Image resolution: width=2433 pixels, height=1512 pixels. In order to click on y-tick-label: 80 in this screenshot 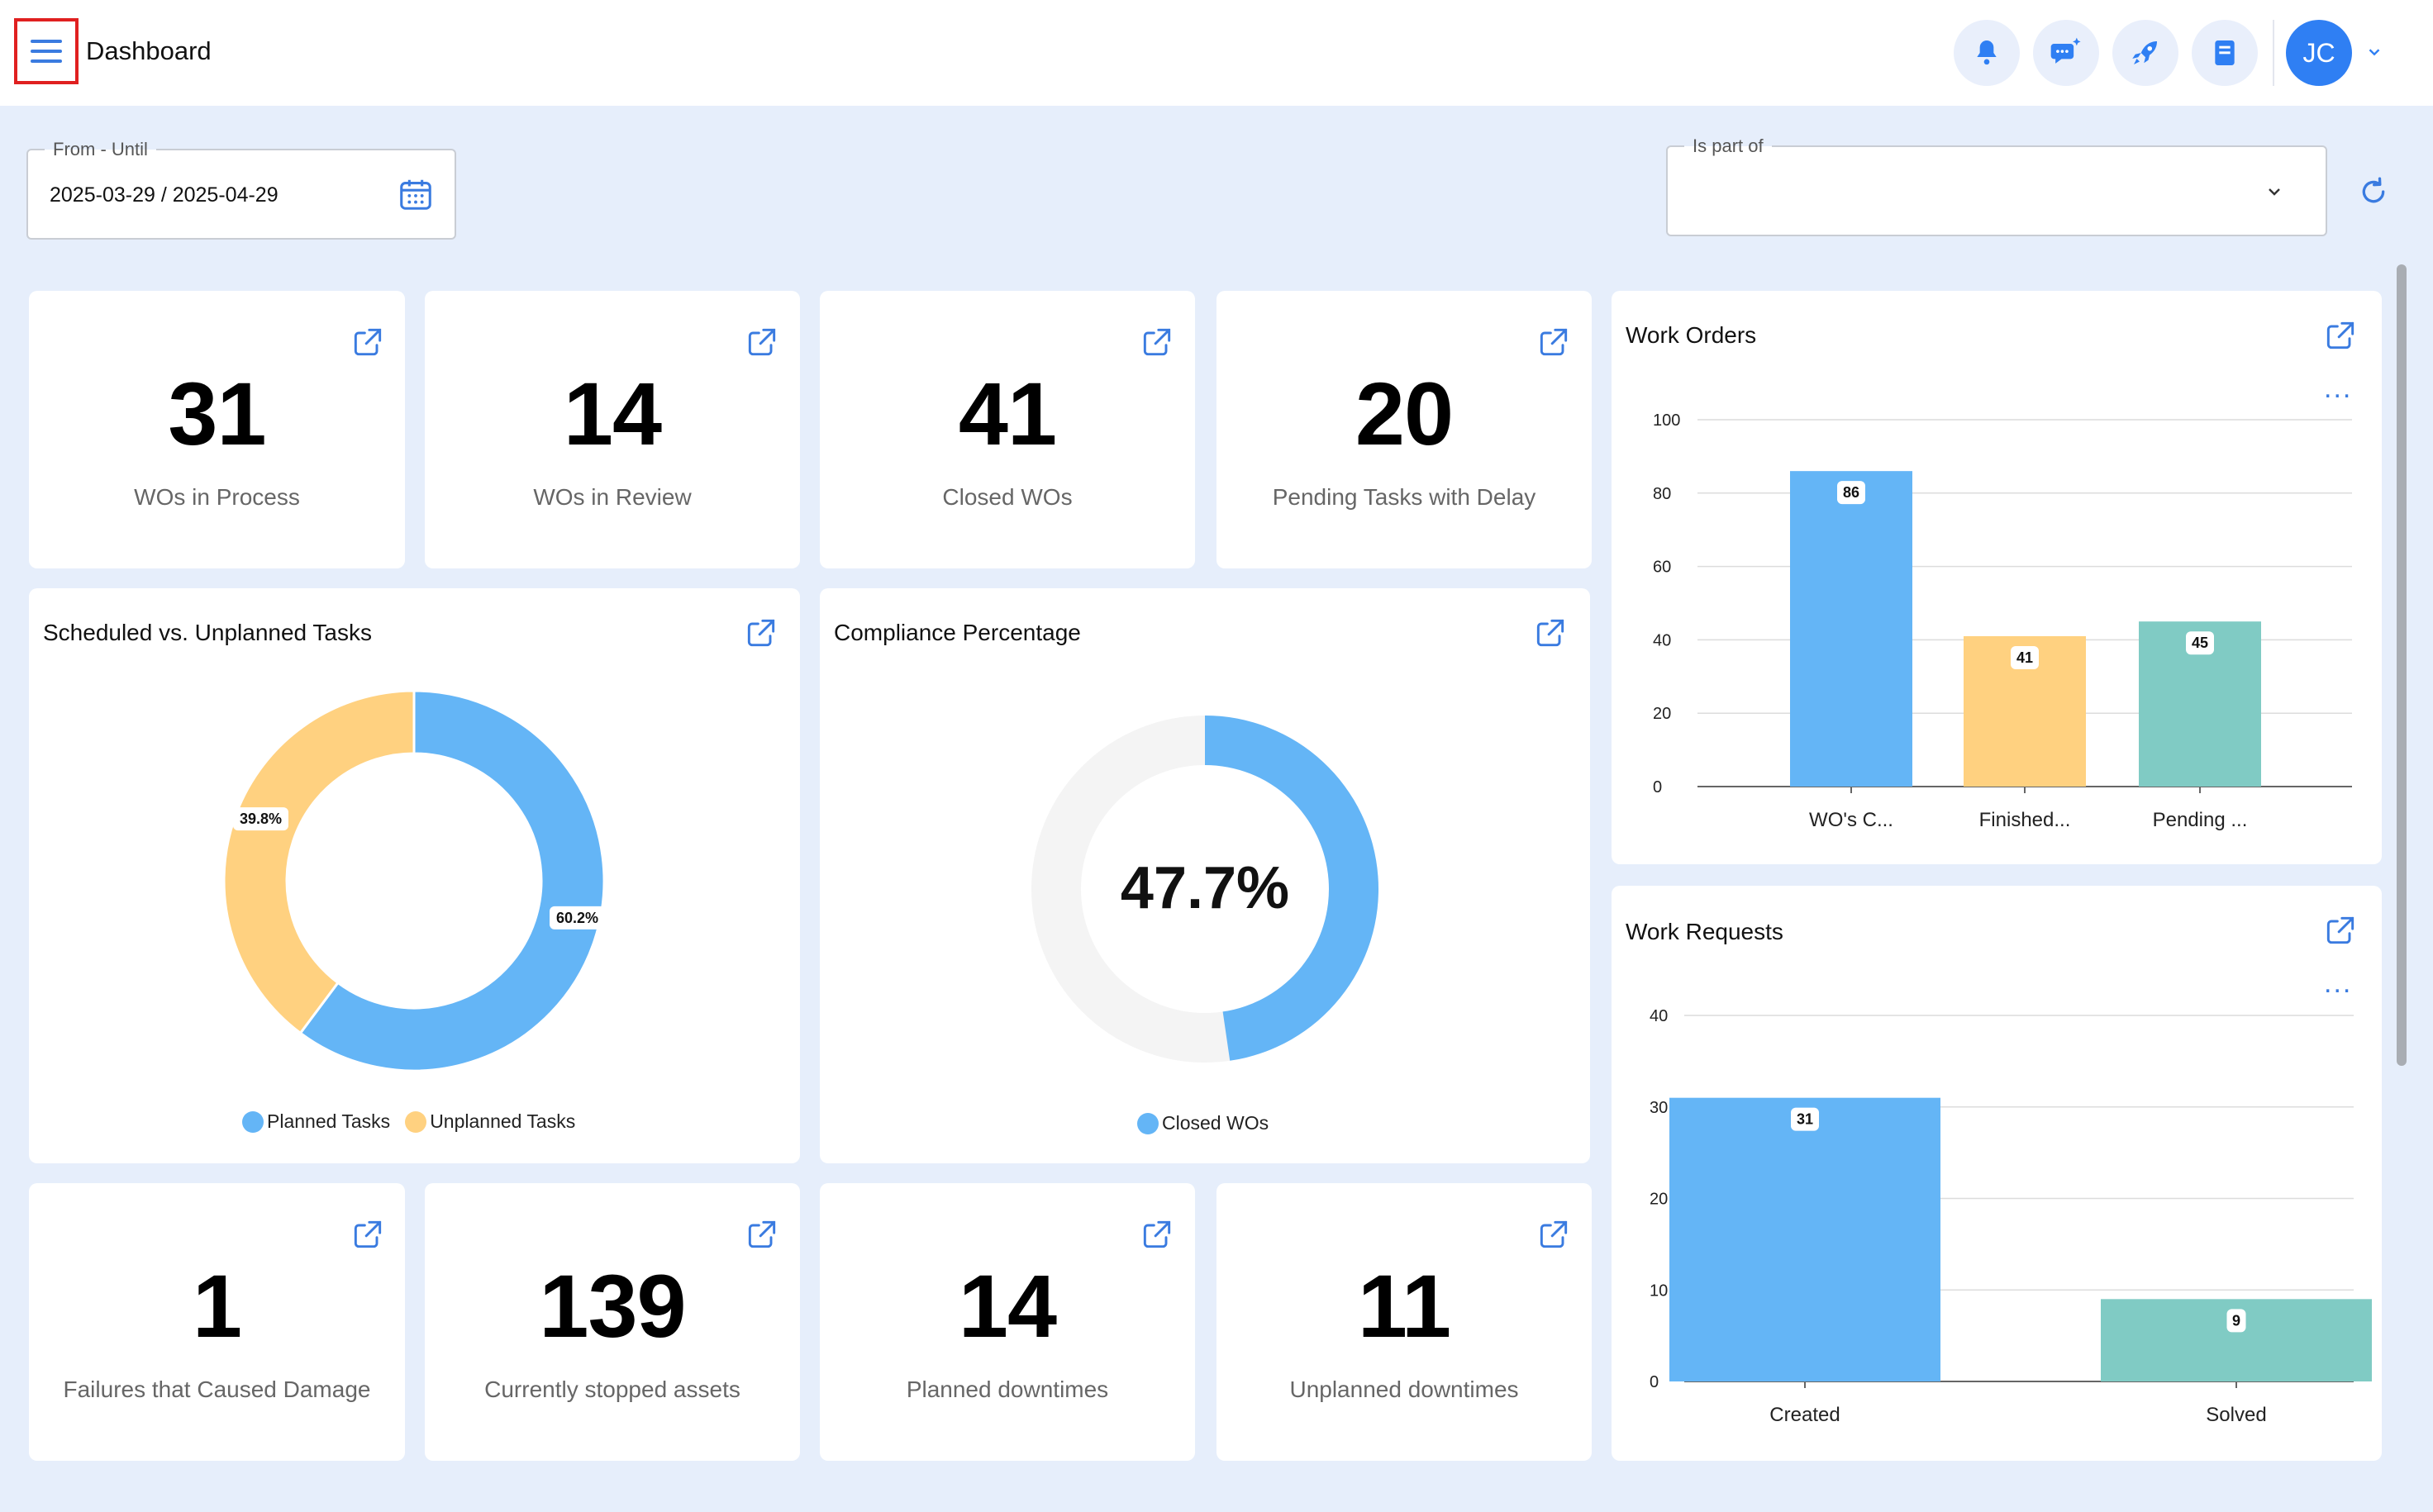, I will do `click(1662, 494)`.